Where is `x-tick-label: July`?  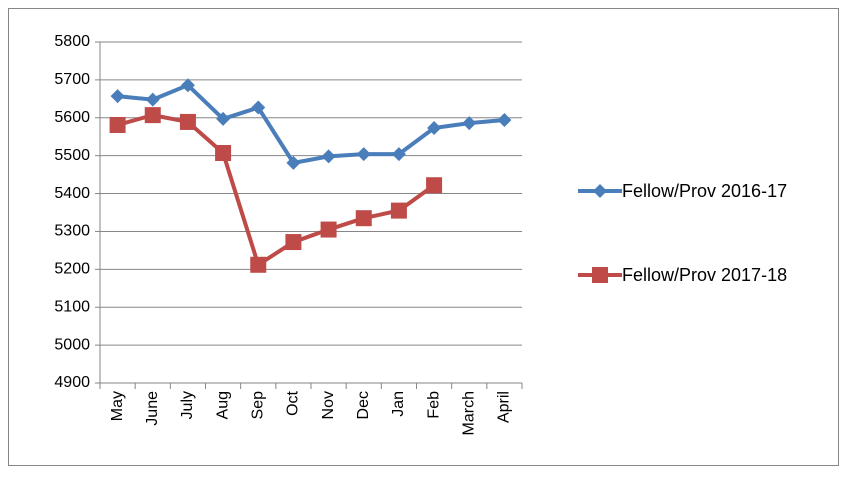 x-tick-label: July is located at coordinates (187, 405).